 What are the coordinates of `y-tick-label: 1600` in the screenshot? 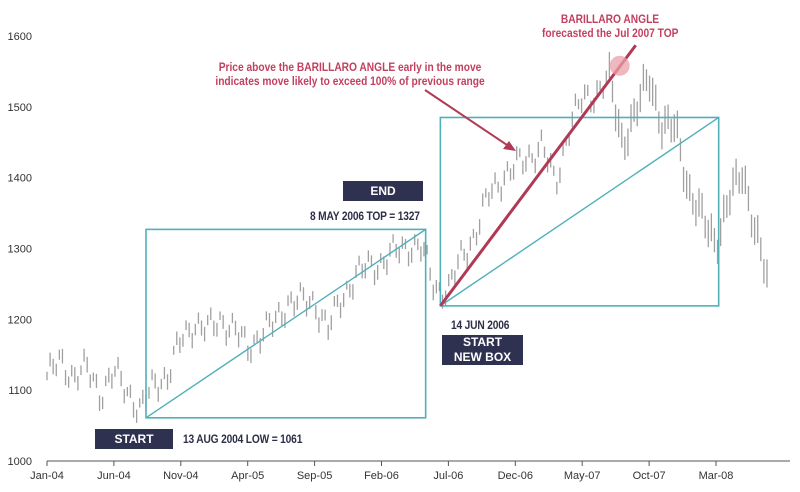 It's located at (20, 37).